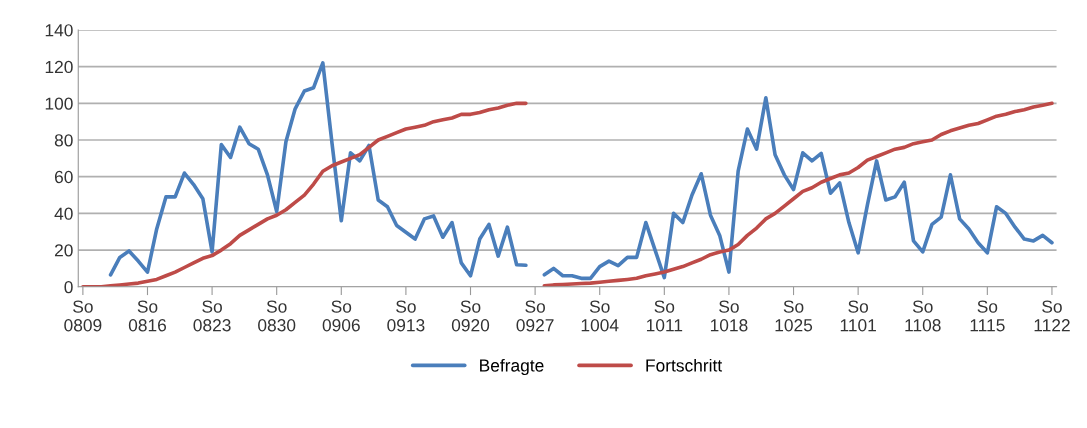 The image size is (1087, 428). Describe the element at coordinates (535, 316) in the screenshot. I see `x-tick-label: So 0927` at that location.